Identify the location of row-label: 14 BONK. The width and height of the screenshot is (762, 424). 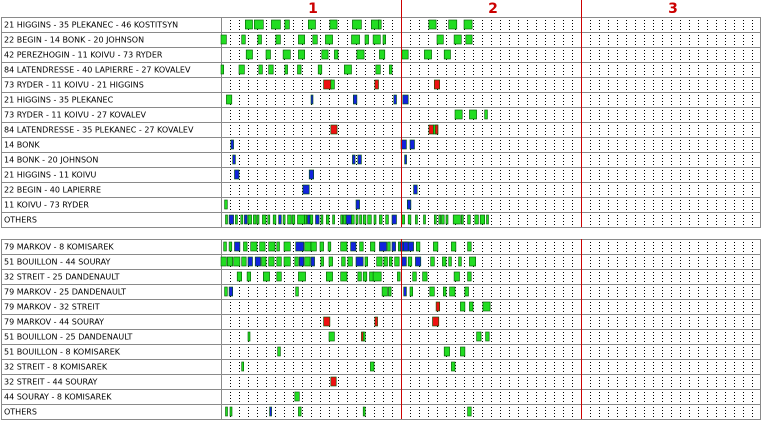
(22, 145).